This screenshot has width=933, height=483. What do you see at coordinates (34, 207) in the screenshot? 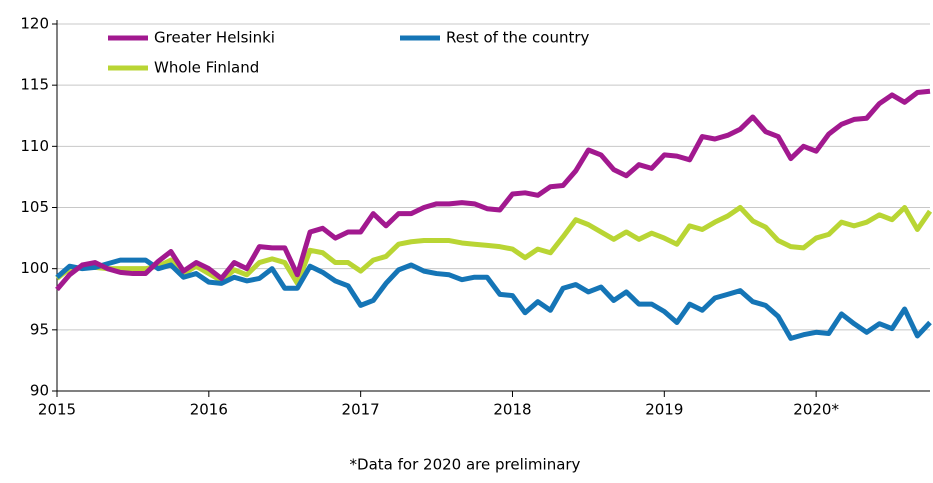
I see `y-tick-label: 105` at bounding box center [34, 207].